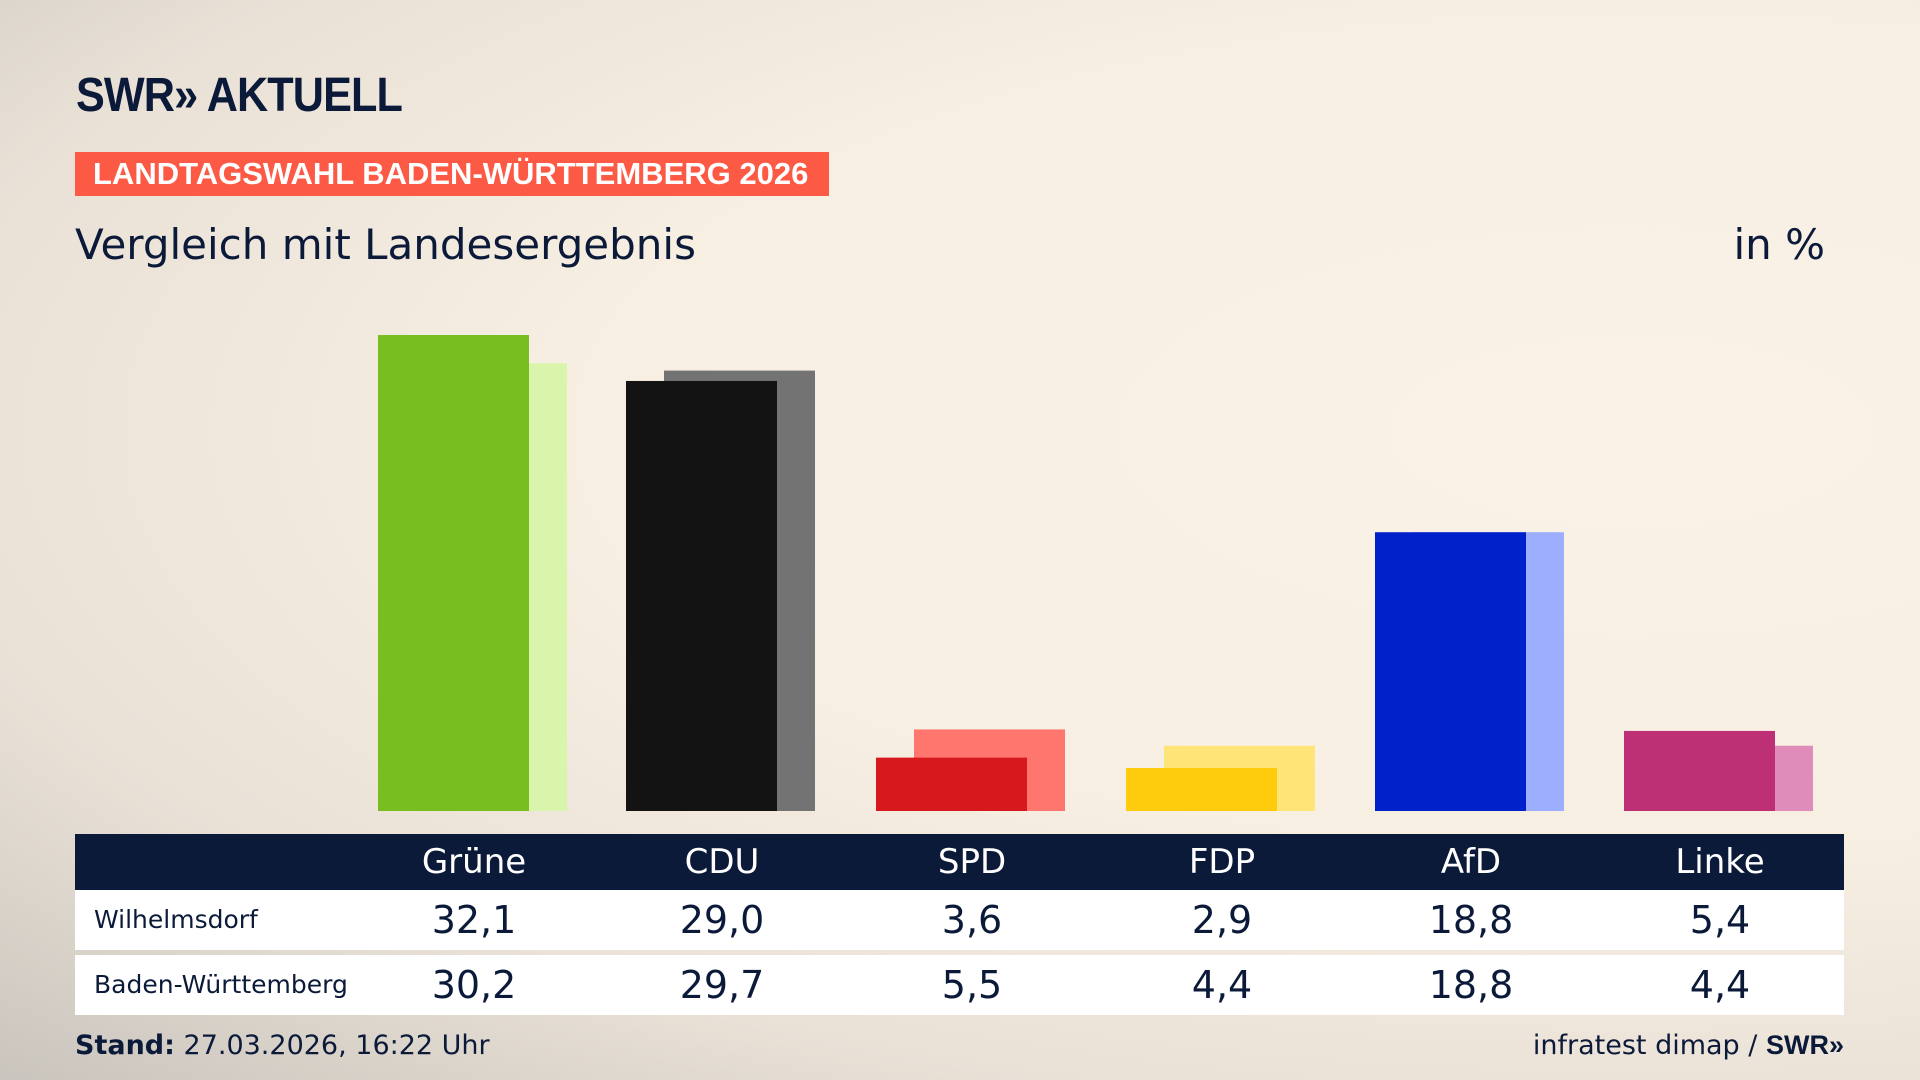 This screenshot has width=1920, height=1080. What do you see at coordinates (453, 573) in the screenshot?
I see `bar-grüne` at bounding box center [453, 573].